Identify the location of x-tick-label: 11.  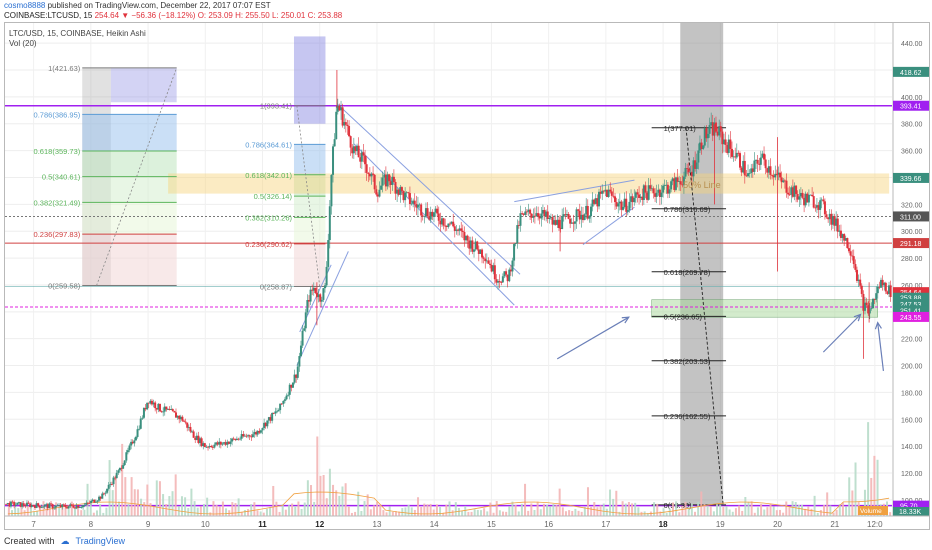
(262, 524).